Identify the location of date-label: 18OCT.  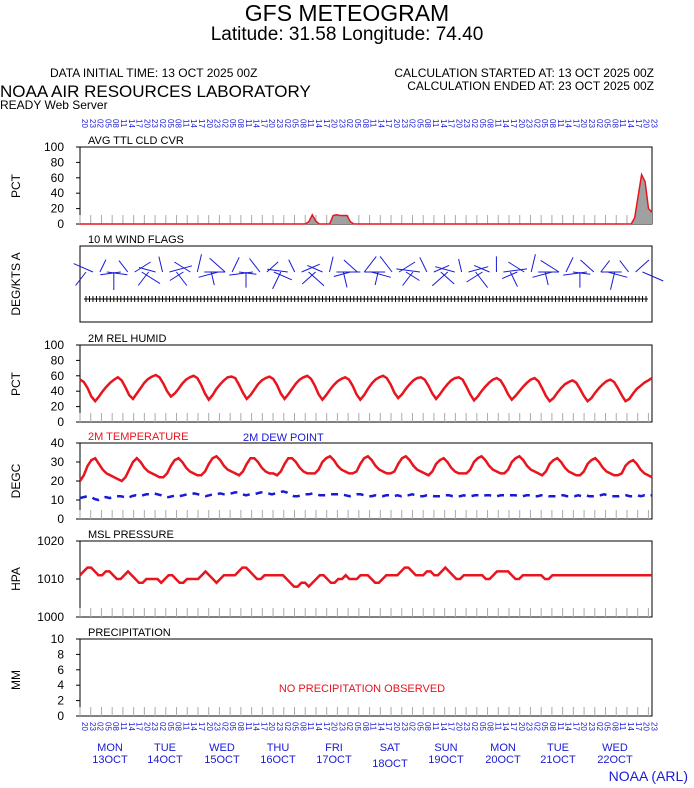
(390, 764).